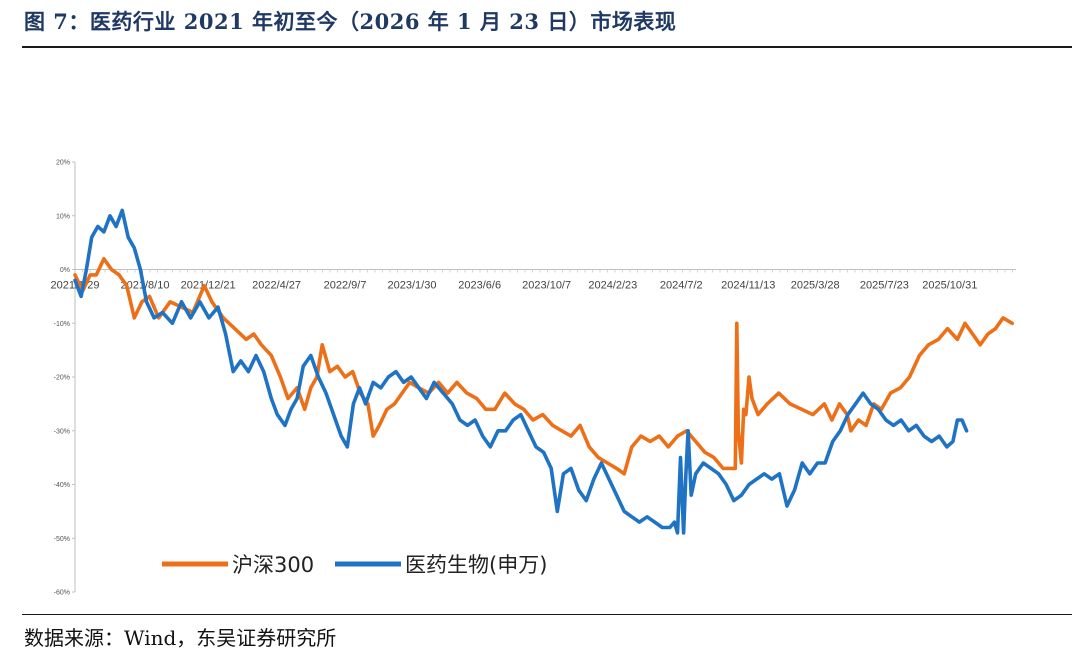  What do you see at coordinates (63, 216) in the screenshot?
I see `y-tick-label: 10%` at bounding box center [63, 216].